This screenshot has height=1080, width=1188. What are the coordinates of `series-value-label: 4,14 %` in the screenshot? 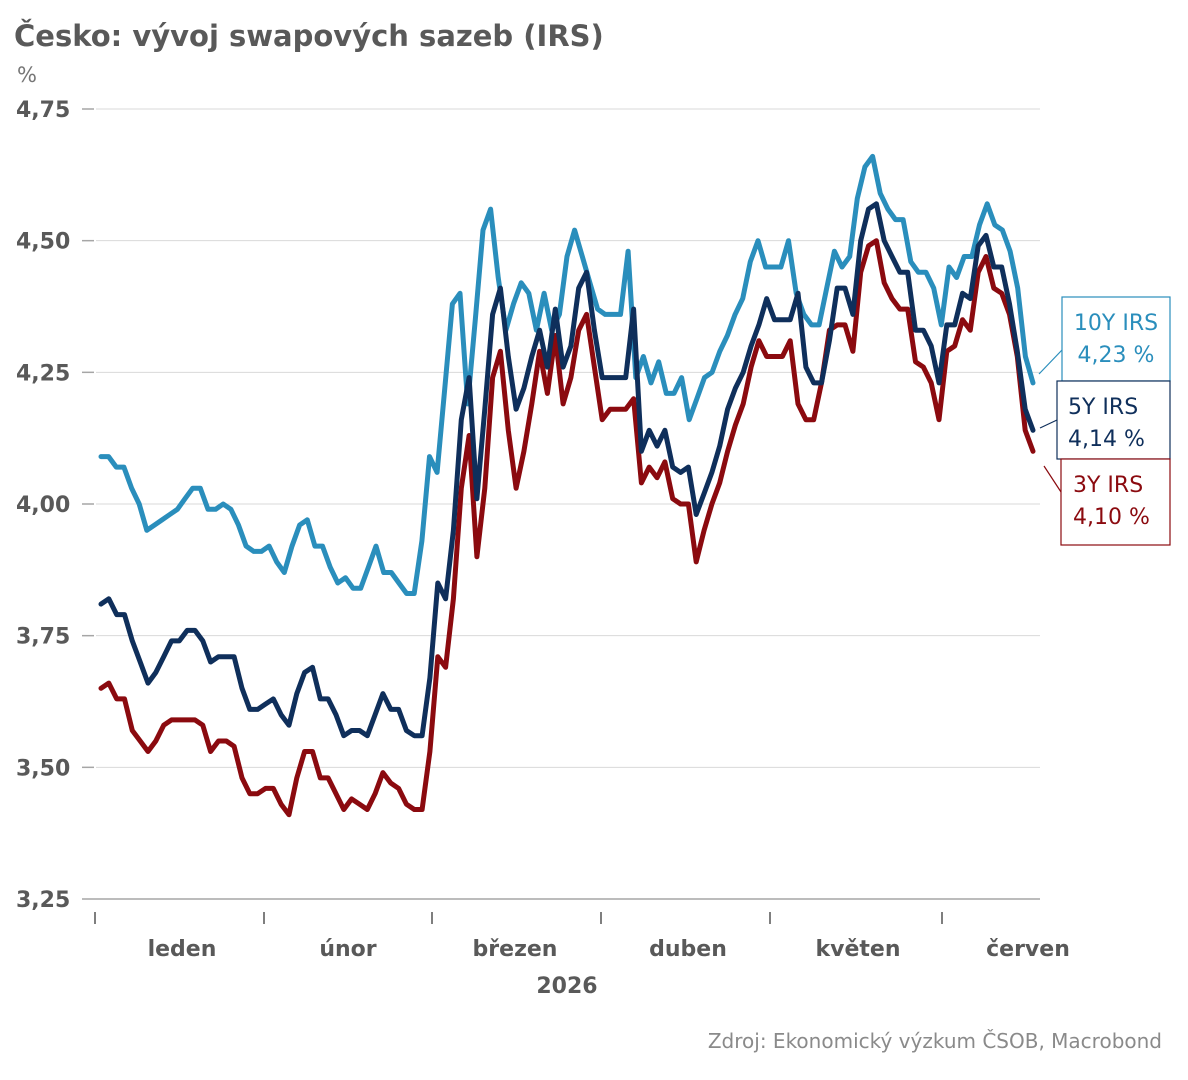 It's located at (1106, 439).